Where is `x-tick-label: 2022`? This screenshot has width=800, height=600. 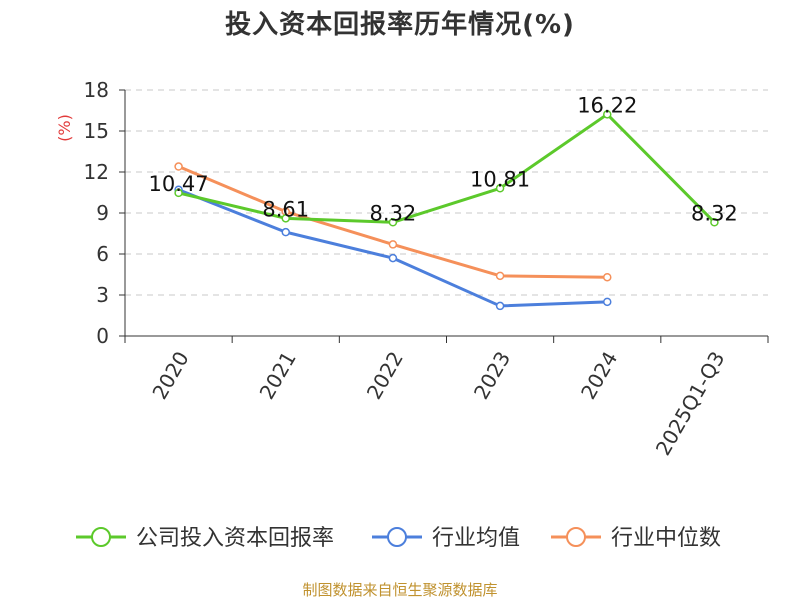 x-tick-label: 2022 is located at coordinates (385, 375).